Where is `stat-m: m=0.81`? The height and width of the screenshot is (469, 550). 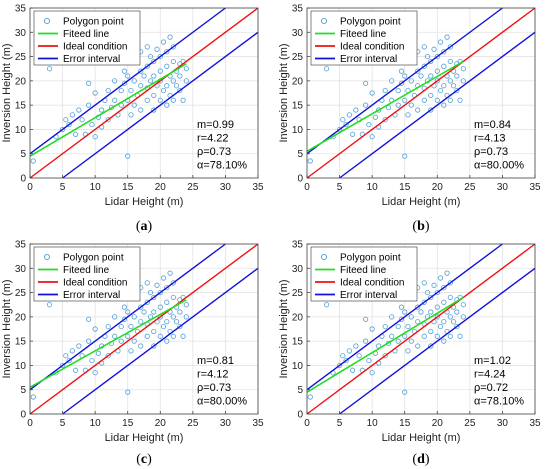
stat-m: m=0.81 is located at coordinates (215, 361).